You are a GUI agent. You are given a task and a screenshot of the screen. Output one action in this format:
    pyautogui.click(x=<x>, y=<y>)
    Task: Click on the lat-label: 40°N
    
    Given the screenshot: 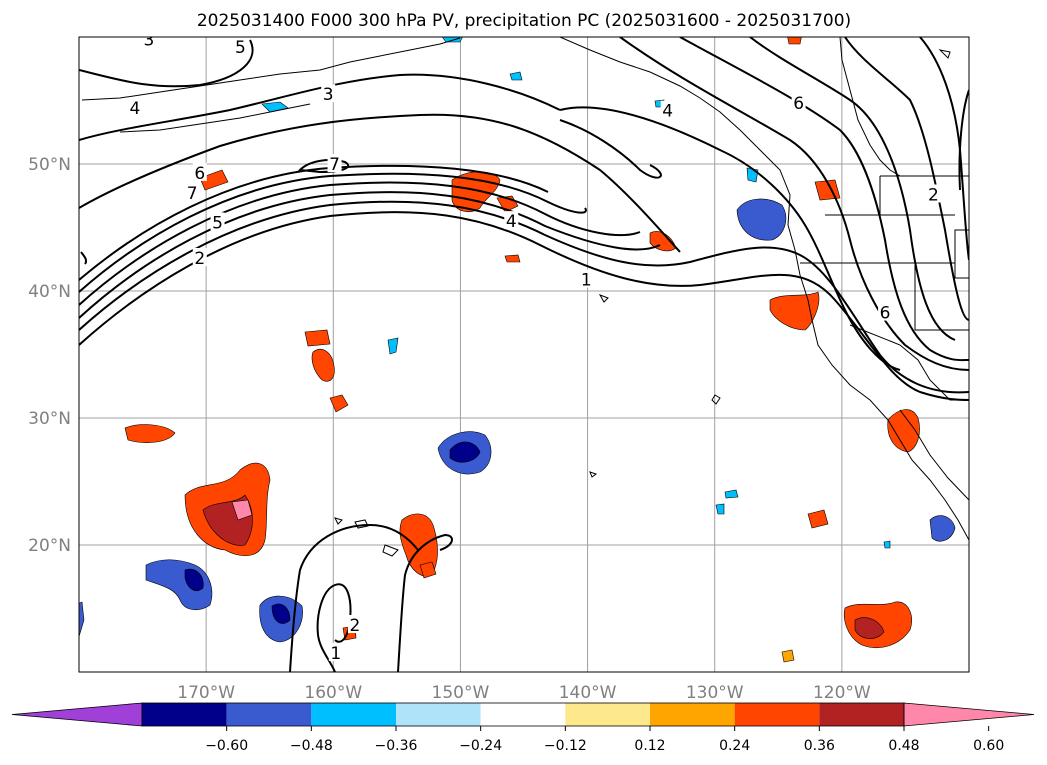 What is the action you would take?
    pyautogui.click(x=49, y=292)
    